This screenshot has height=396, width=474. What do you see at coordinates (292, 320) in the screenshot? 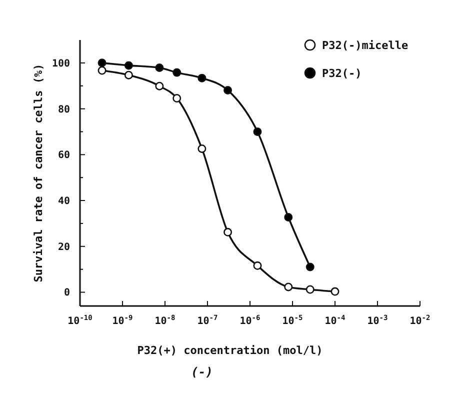
I see `x-tick-label: 10$^{-5}$` at bounding box center [292, 320].